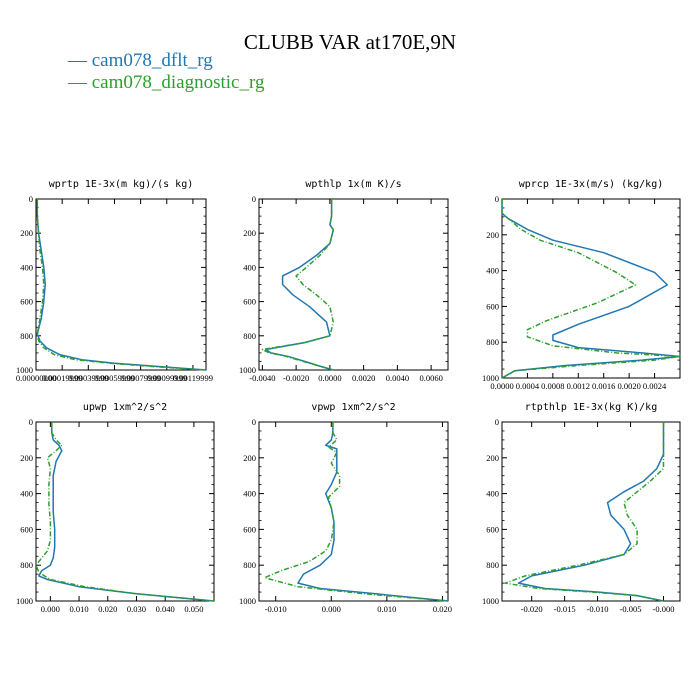 Image resolution: width=700 pixels, height=700 pixels. What do you see at coordinates (193, 609) in the screenshot?
I see `x-tick-label-3-5: 0.050` at bounding box center [193, 609].